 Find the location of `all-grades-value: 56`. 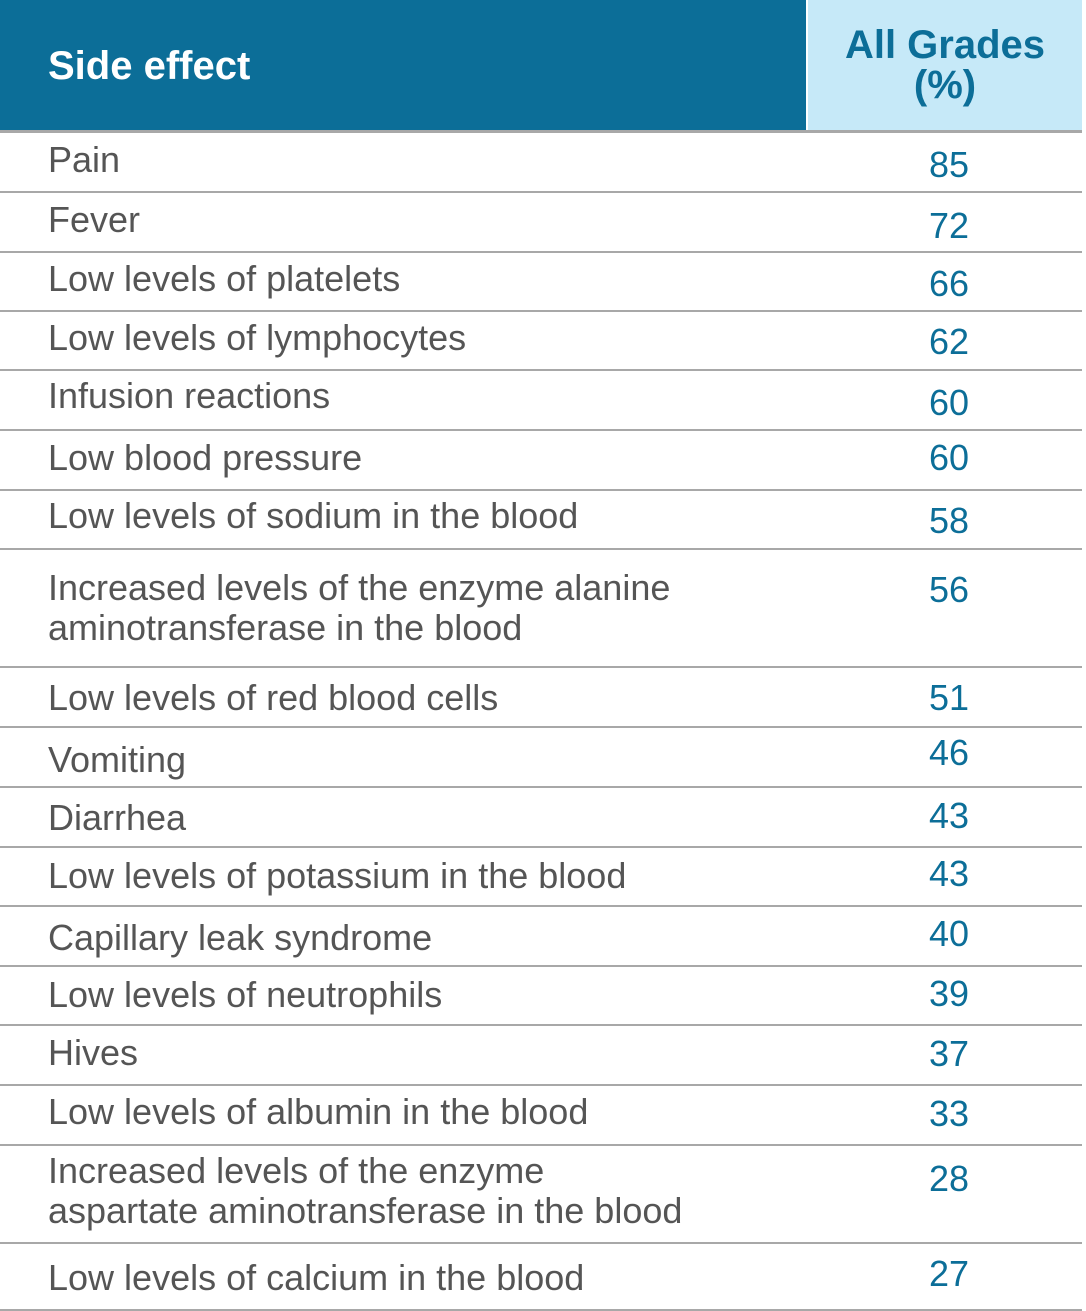

all-grades-value: 56 is located at coordinates (949, 589).